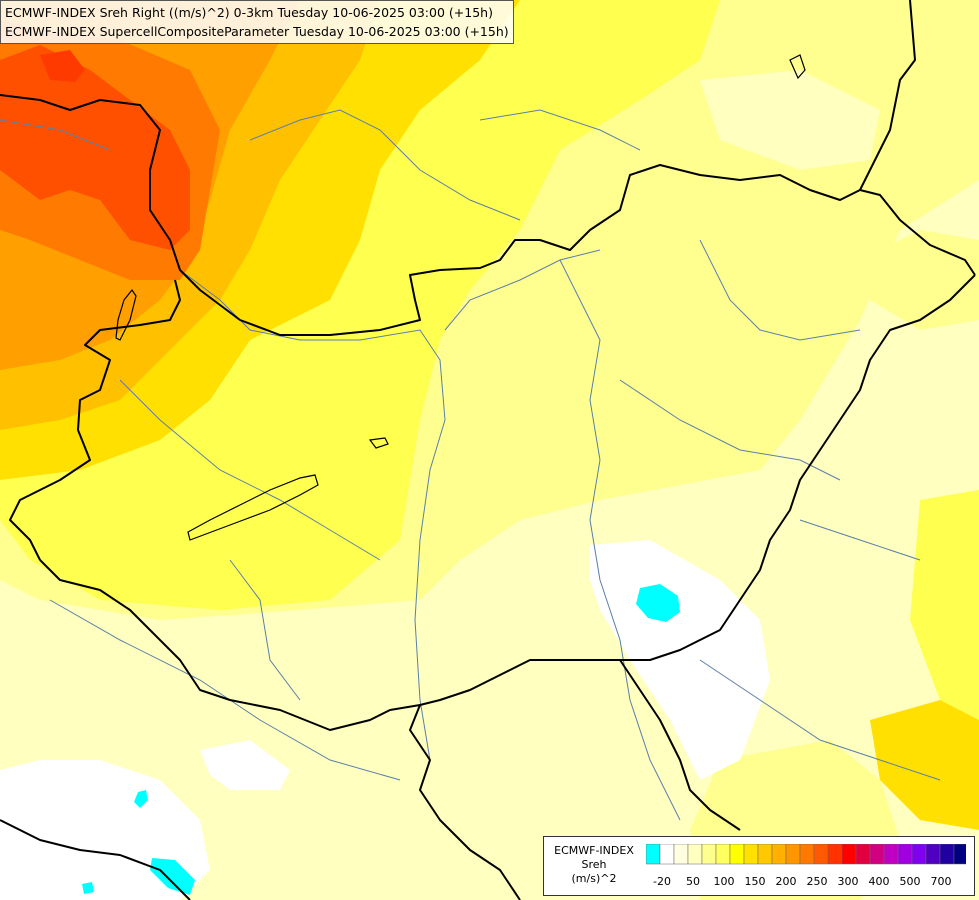  What do you see at coordinates (693, 881) in the screenshot?
I see `legend-tick-label: 50` at bounding box center [693, 881].